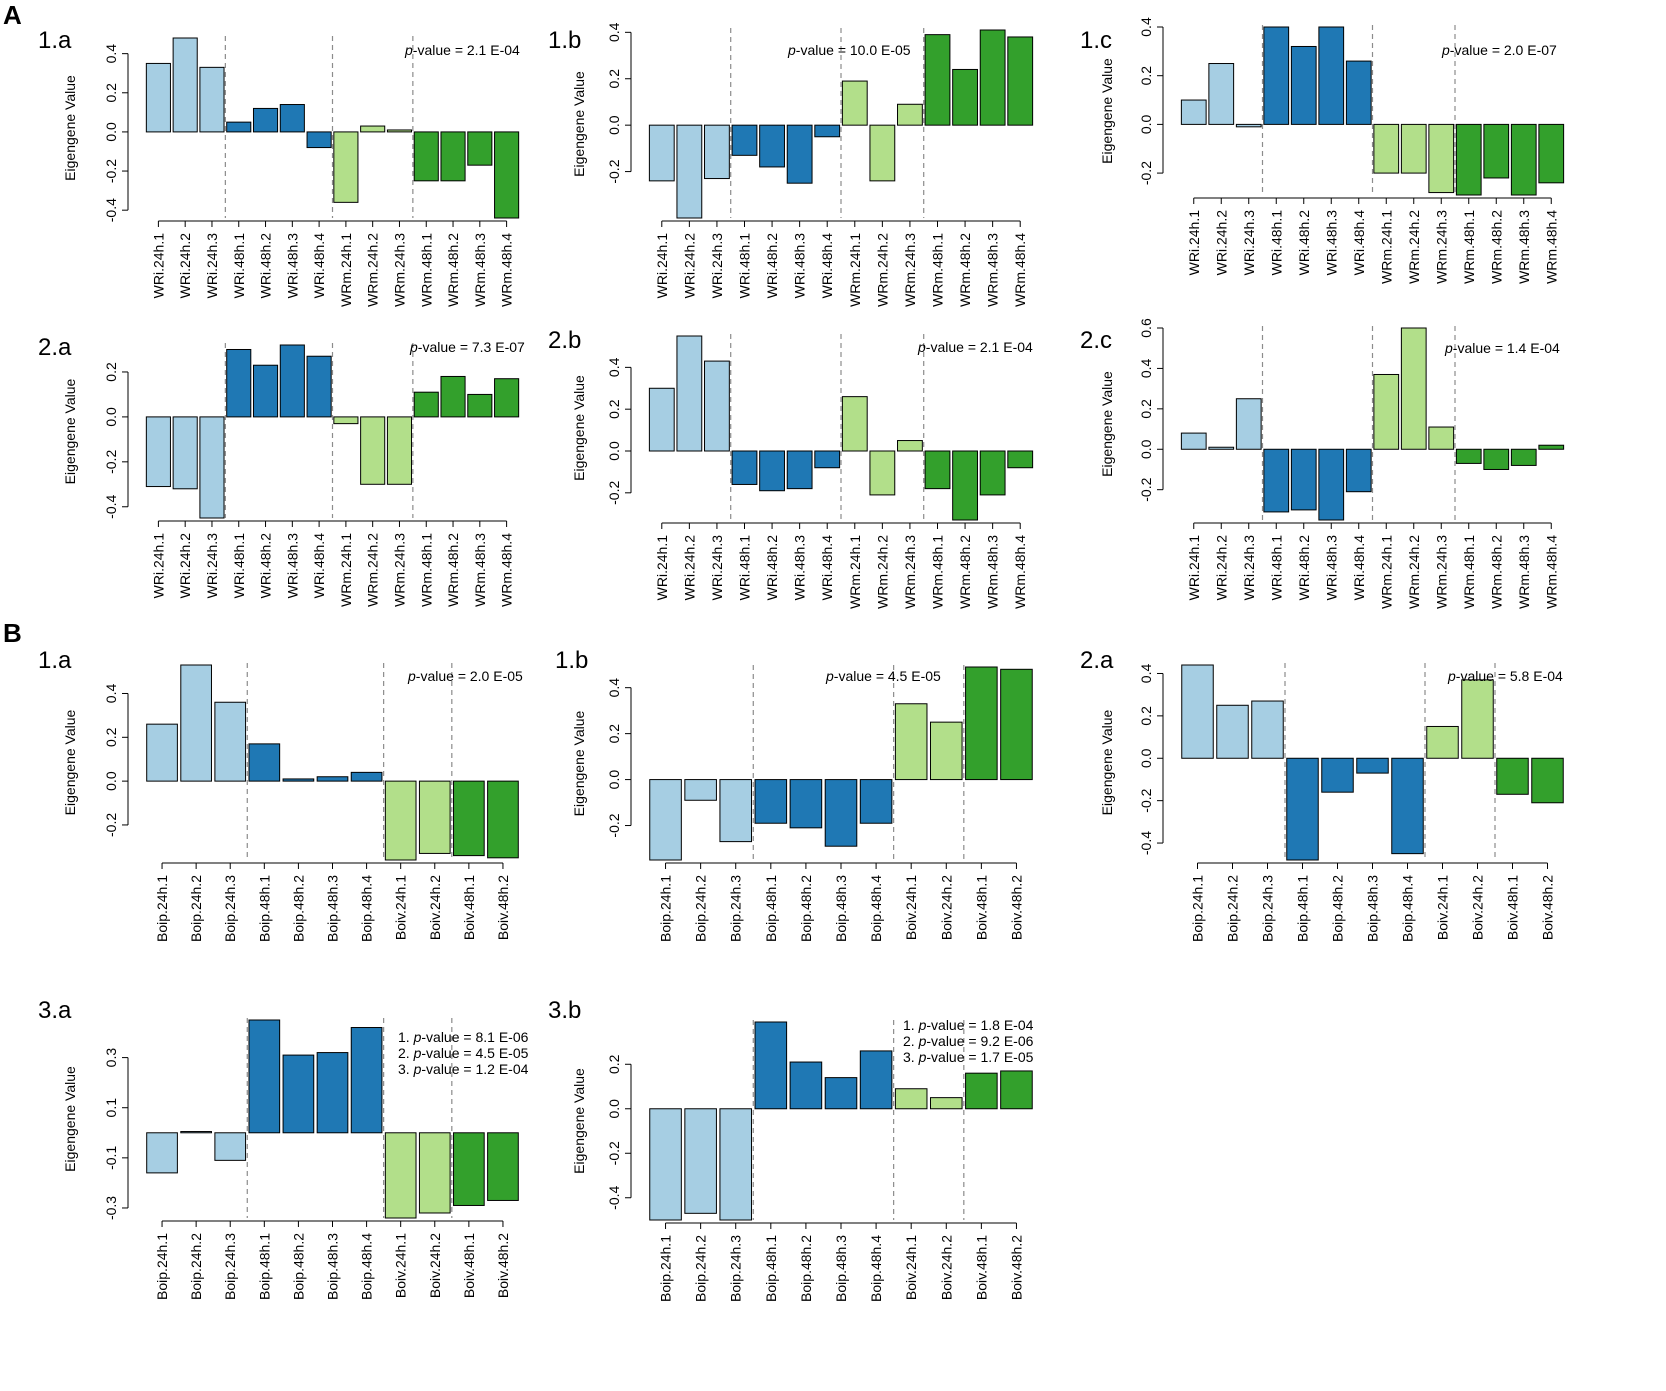 The width and height of the screenshot is (1666, 1391). I want to click on p-value-annotation: p-value = 1.4 E-04, so click(1502, 348).